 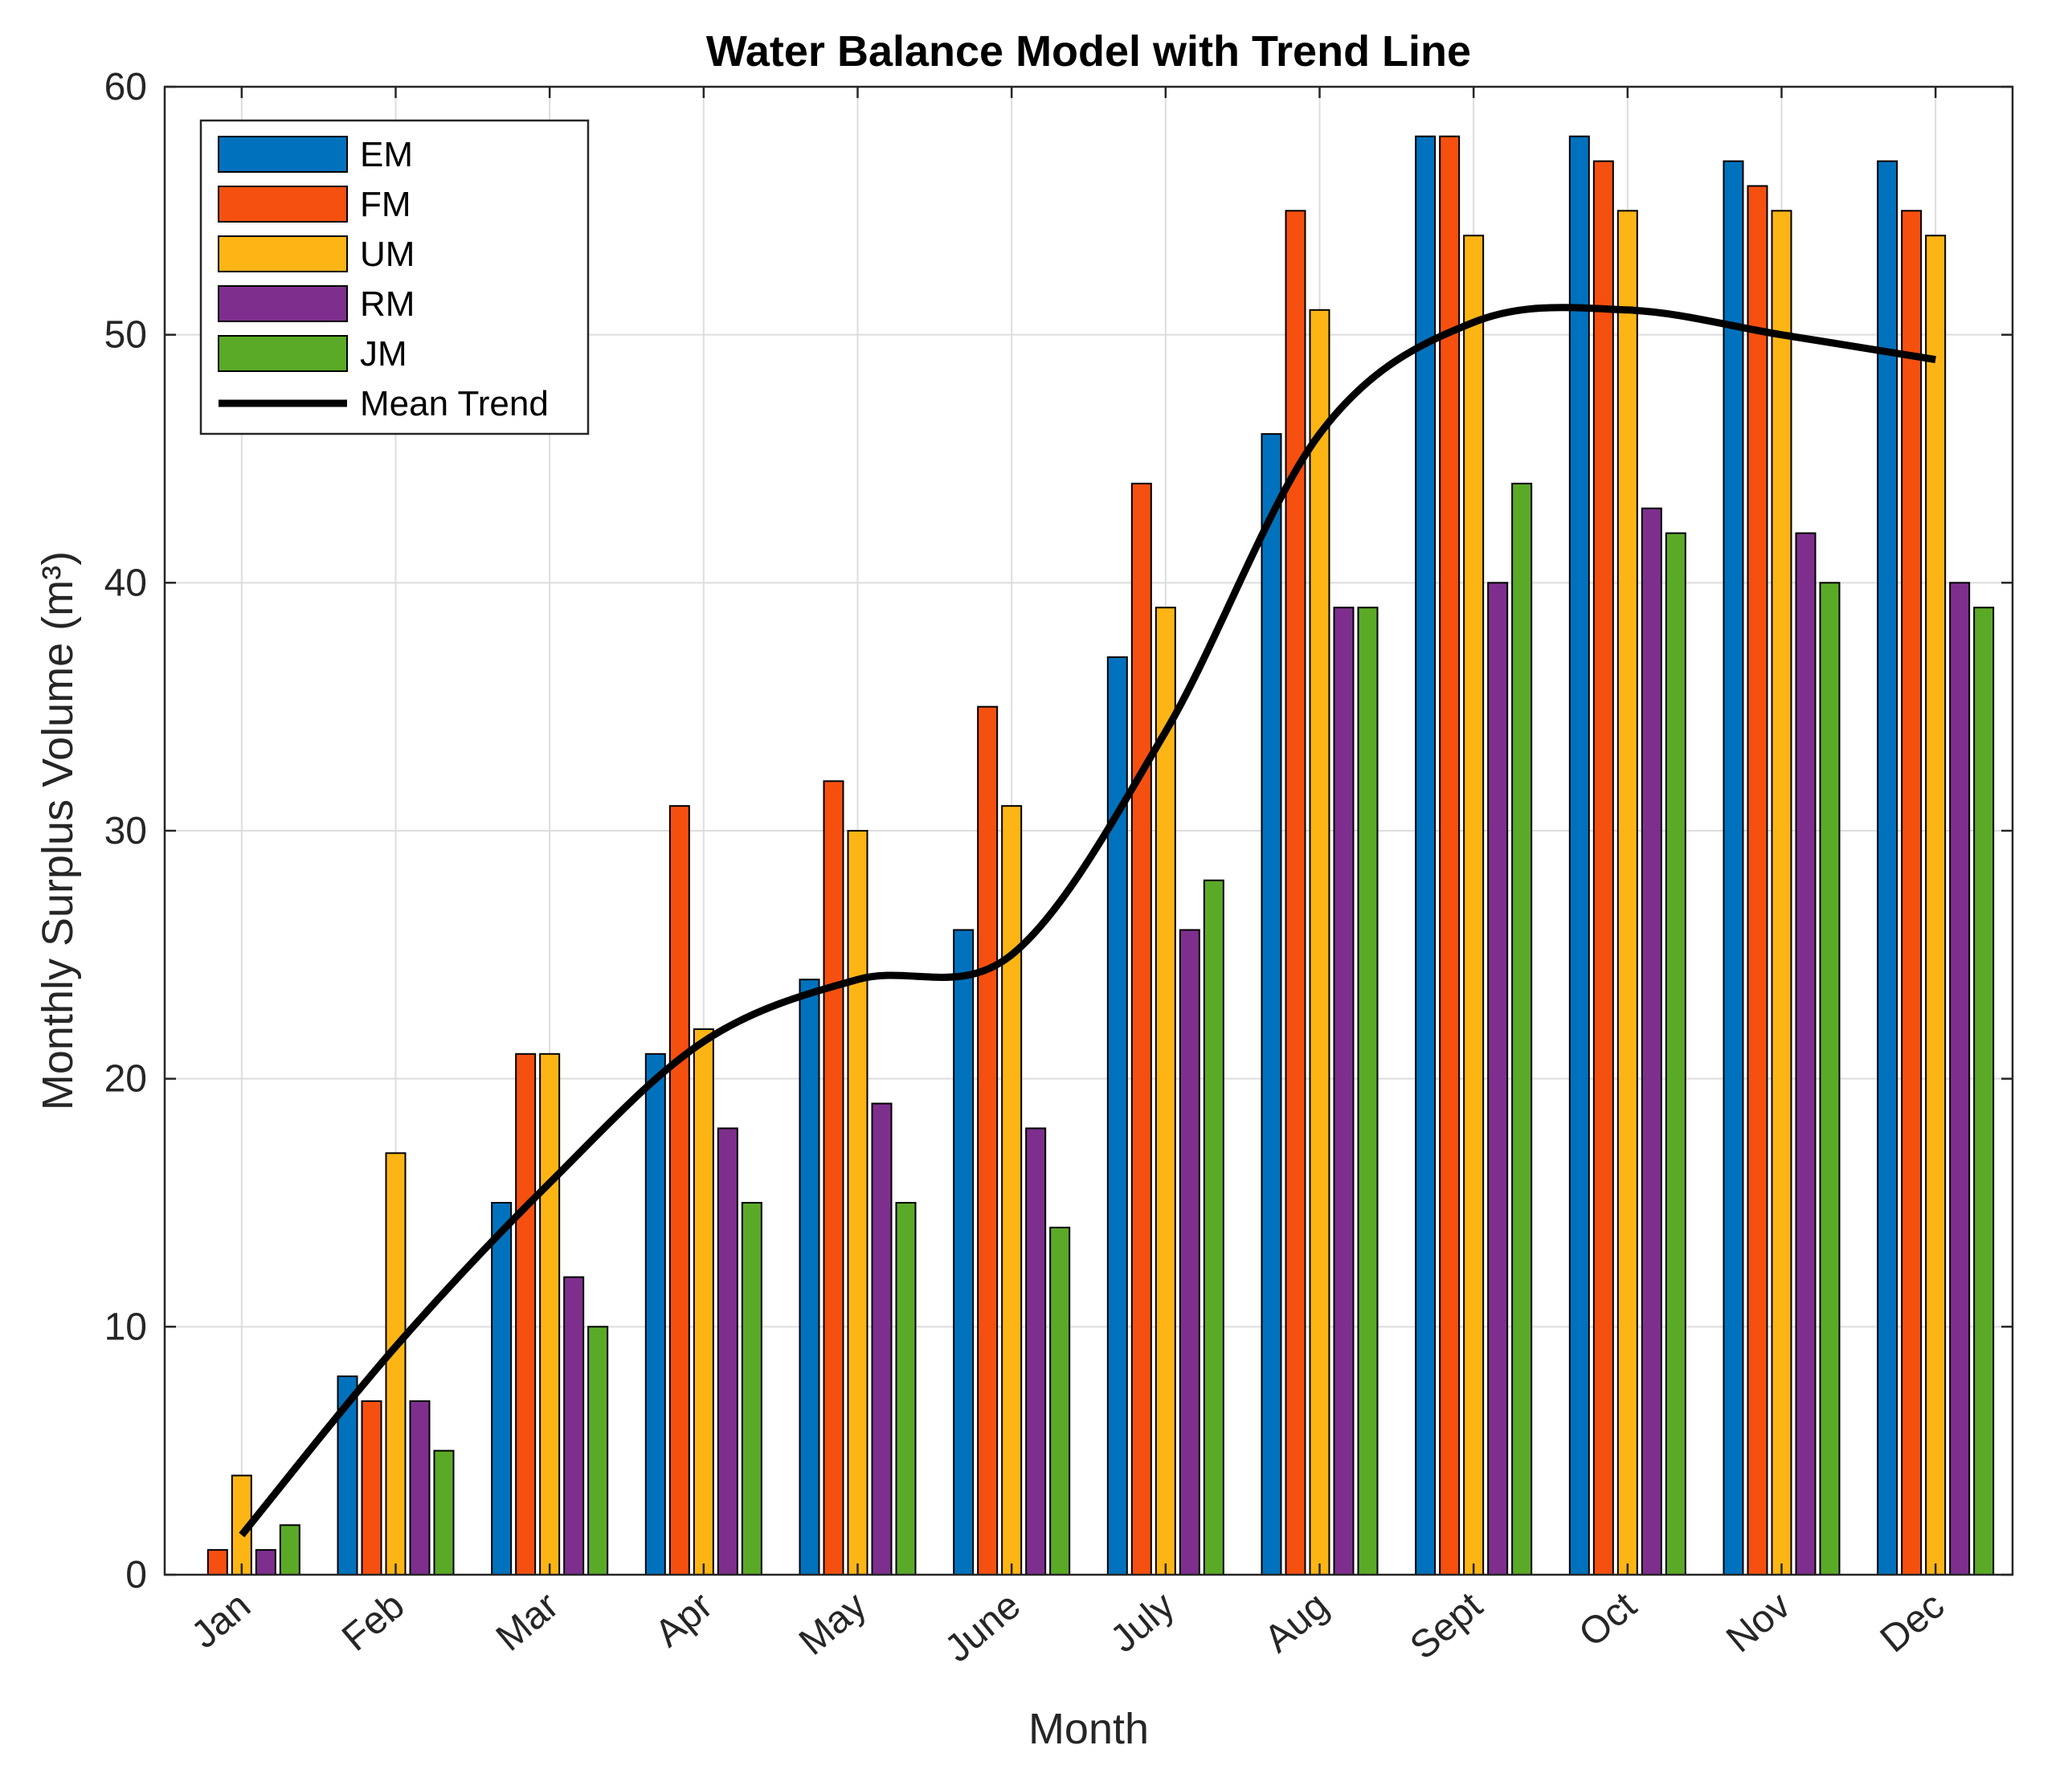 I want to click on y-tick-label: 10, so click(x=125, y=1327).